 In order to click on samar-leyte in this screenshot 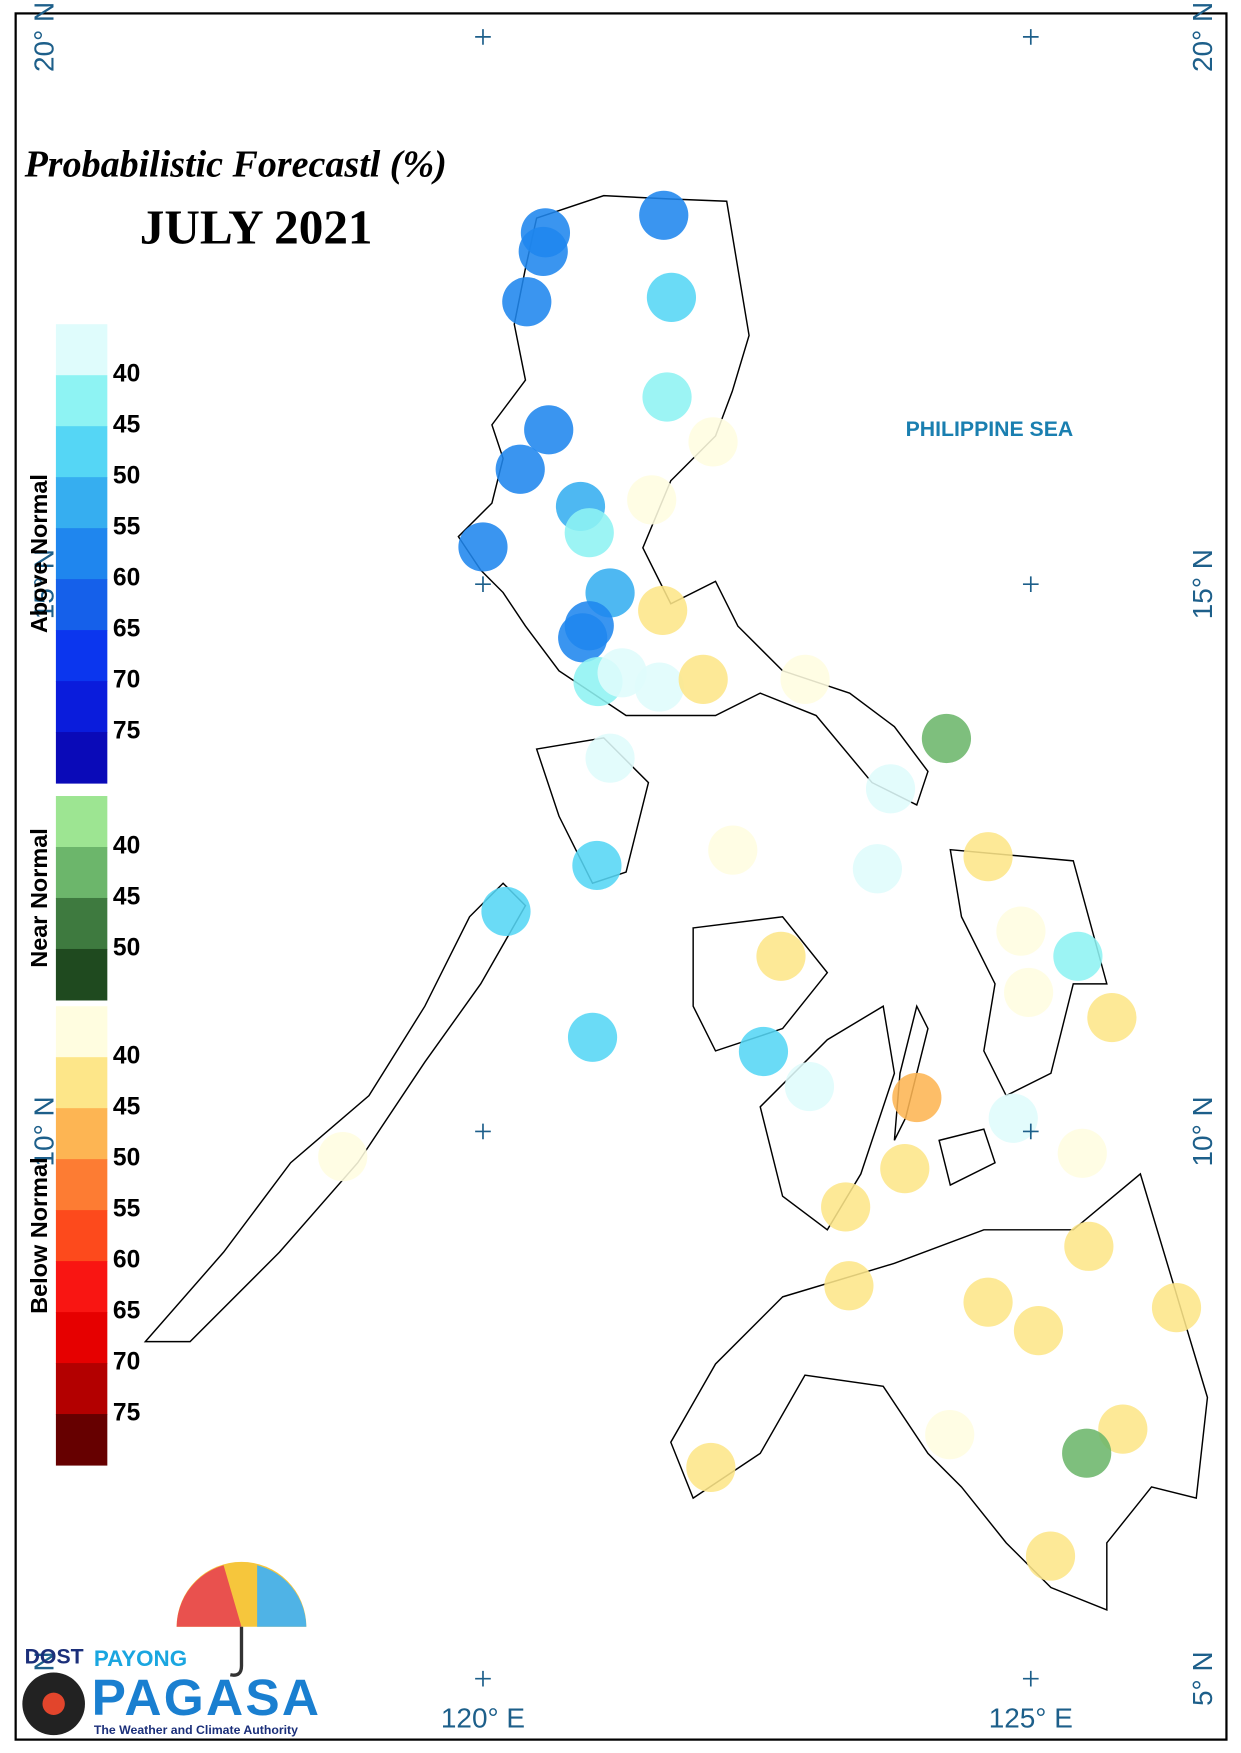, I will do `click(1028, 972)`.